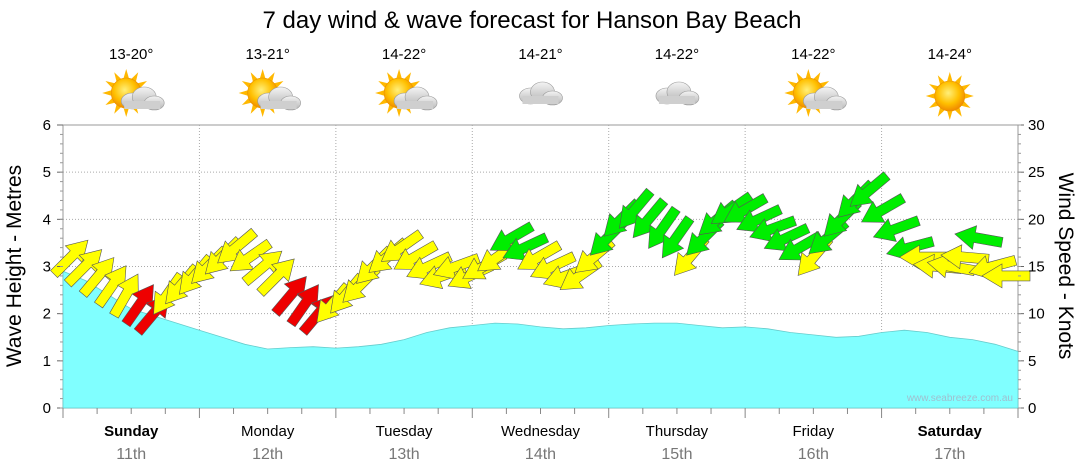 This screenshot has height=475, width=1080. I want to click on y-tick-label-right: 15, so click(1036, 267).